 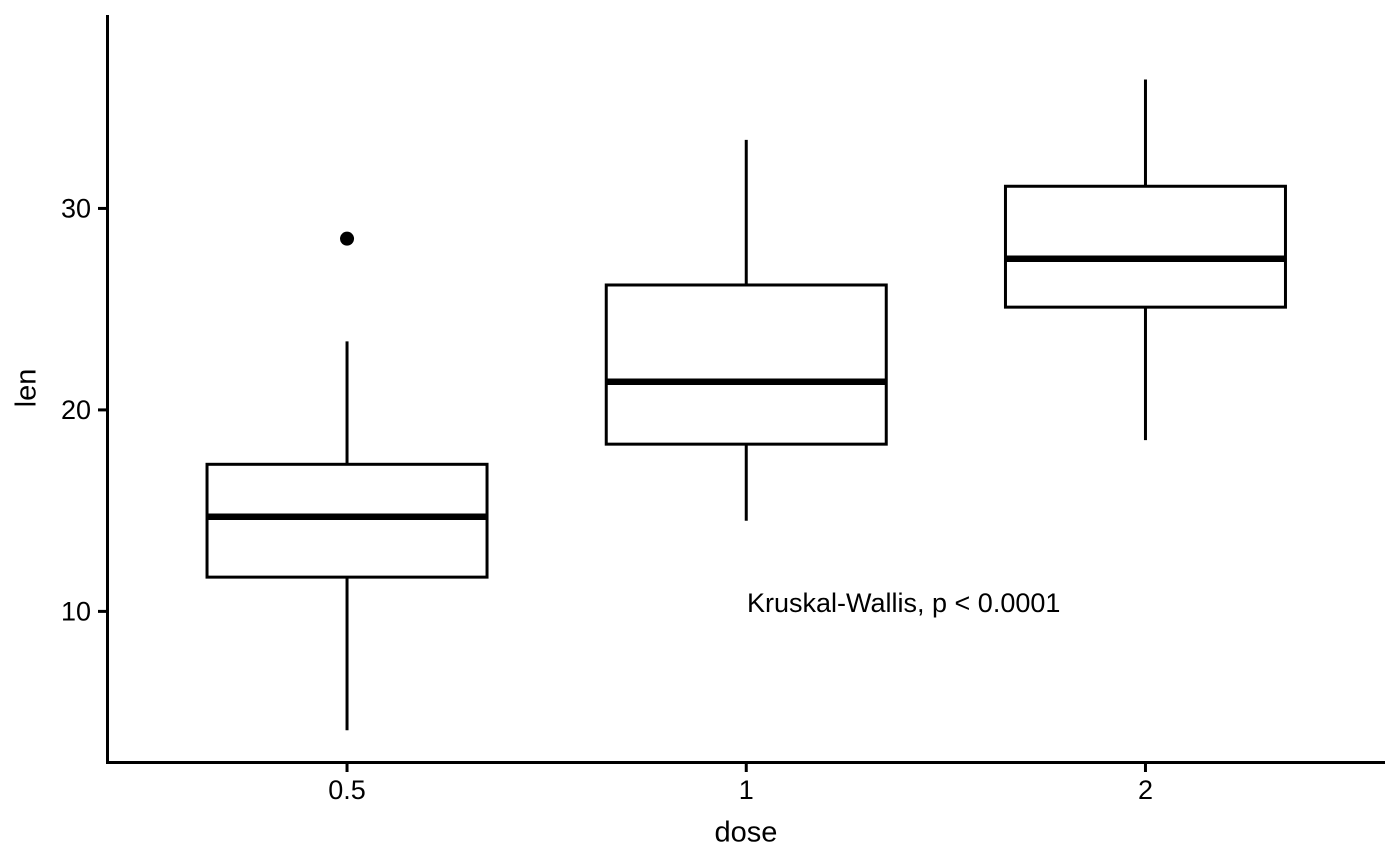 I want to click on y-tick-label-10: 10, so click(x=76, y=611).